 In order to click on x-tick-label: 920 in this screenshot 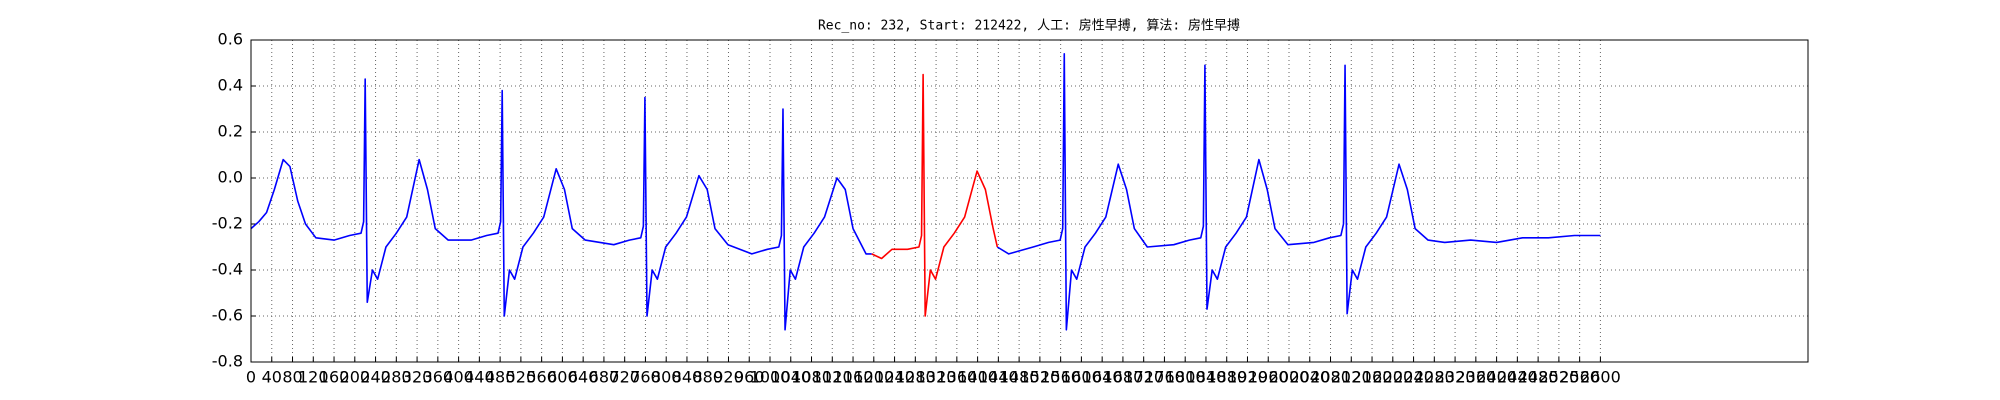, I will do `click(728, 377)`.